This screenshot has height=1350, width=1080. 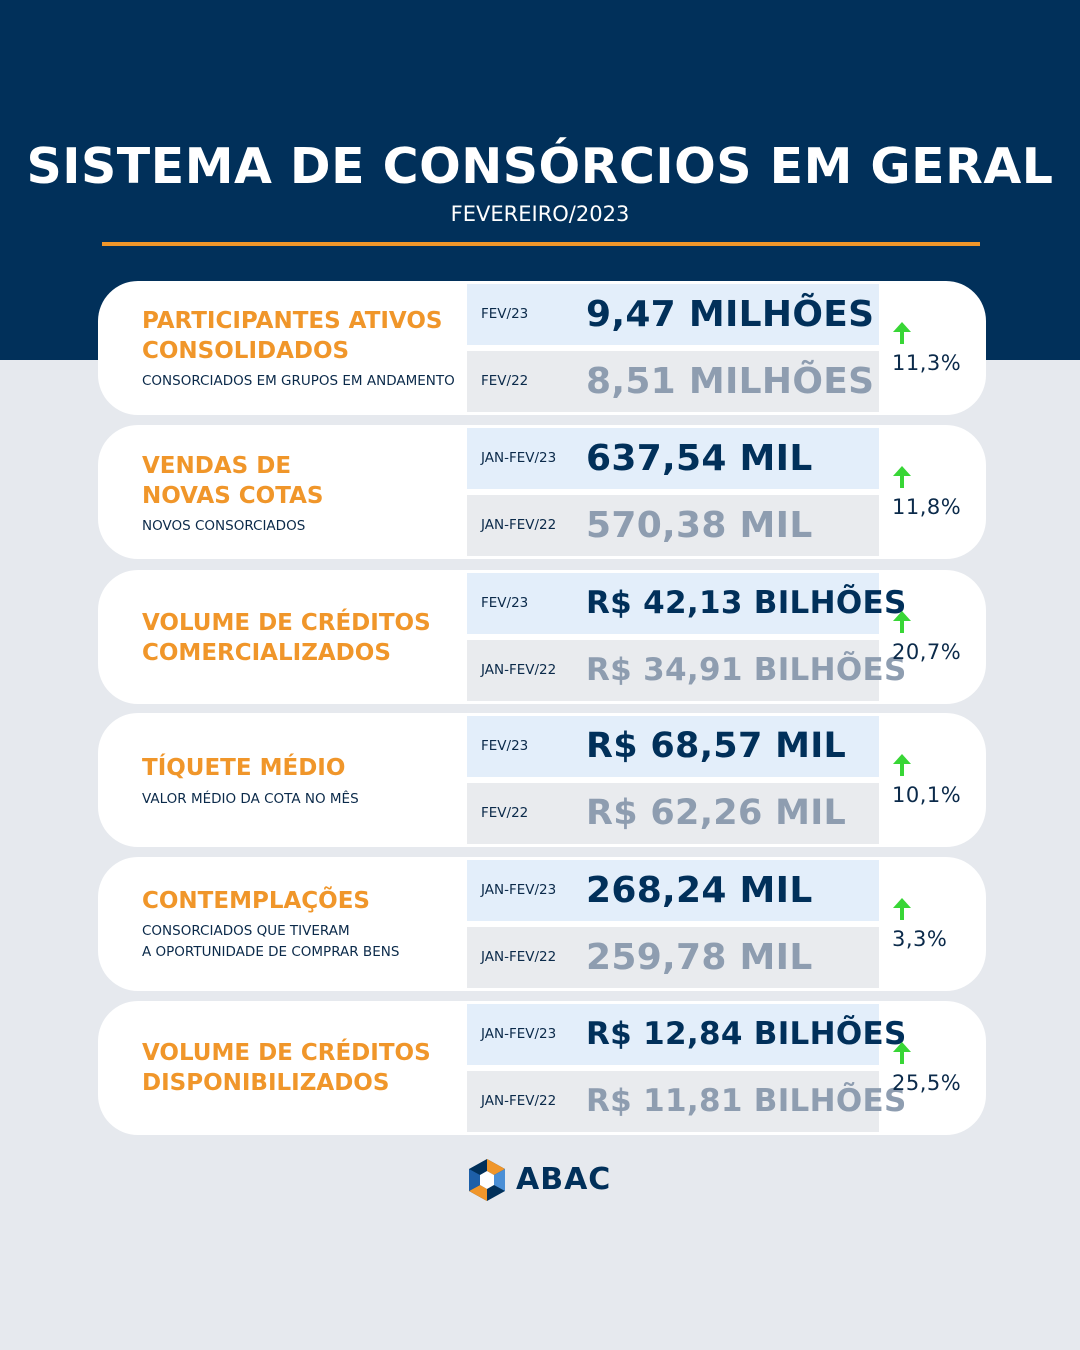 What do you see at coordinates (286, 638) in the screenshot?
I see `card-title: VOLUME DE CRÉDITOS COMERCIALIZADOS` at bounding box center [286, 638].